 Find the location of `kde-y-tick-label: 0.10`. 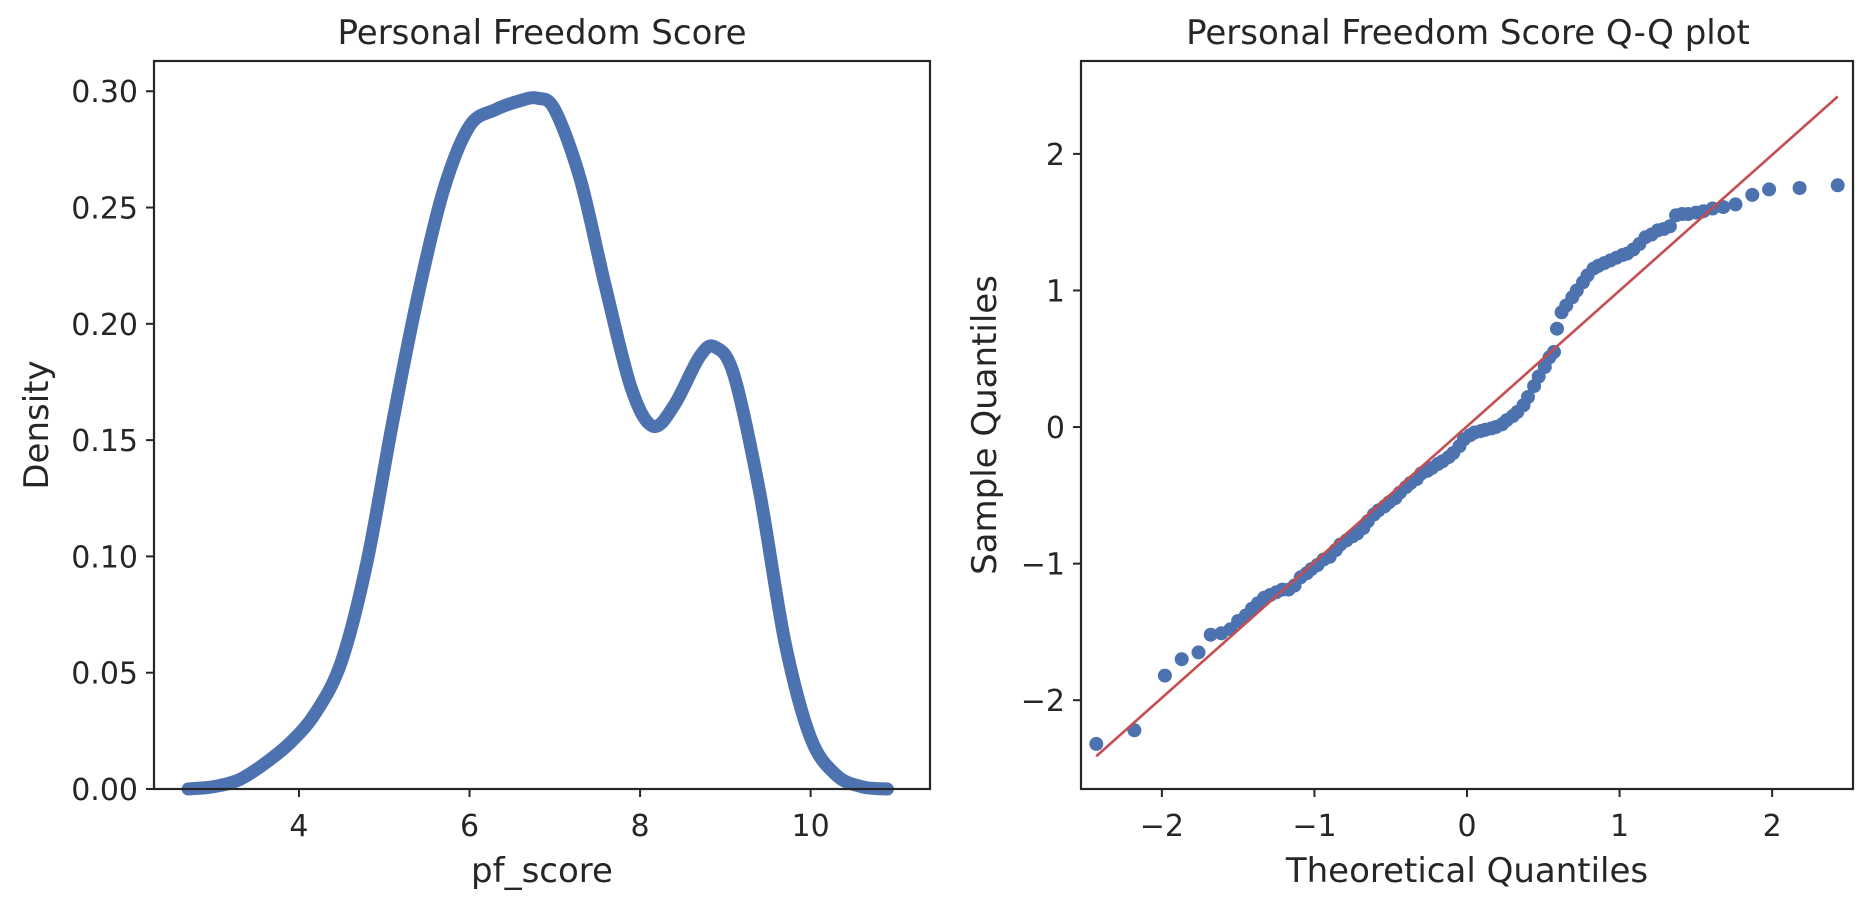

kde-y-tick-label: 0.10 is located at coordinates (104, 557).